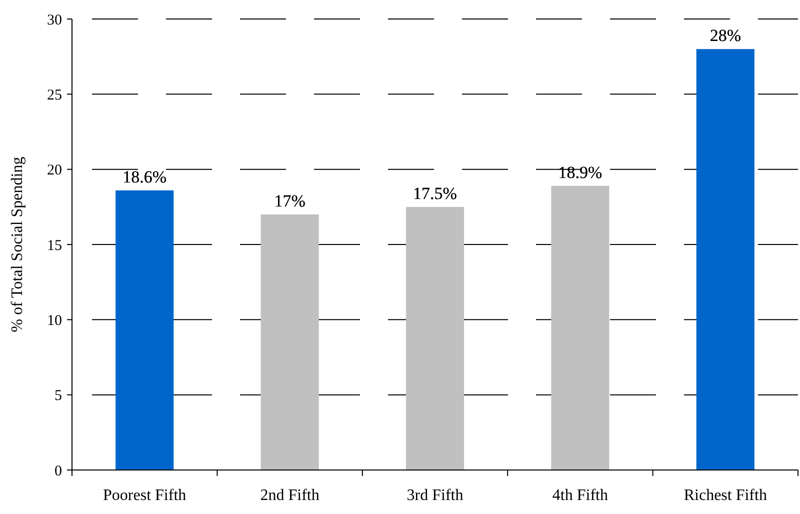  Describe the element at coordinates (54, 246) in the screenshot. I see `y-tick-label: 15` at that location.